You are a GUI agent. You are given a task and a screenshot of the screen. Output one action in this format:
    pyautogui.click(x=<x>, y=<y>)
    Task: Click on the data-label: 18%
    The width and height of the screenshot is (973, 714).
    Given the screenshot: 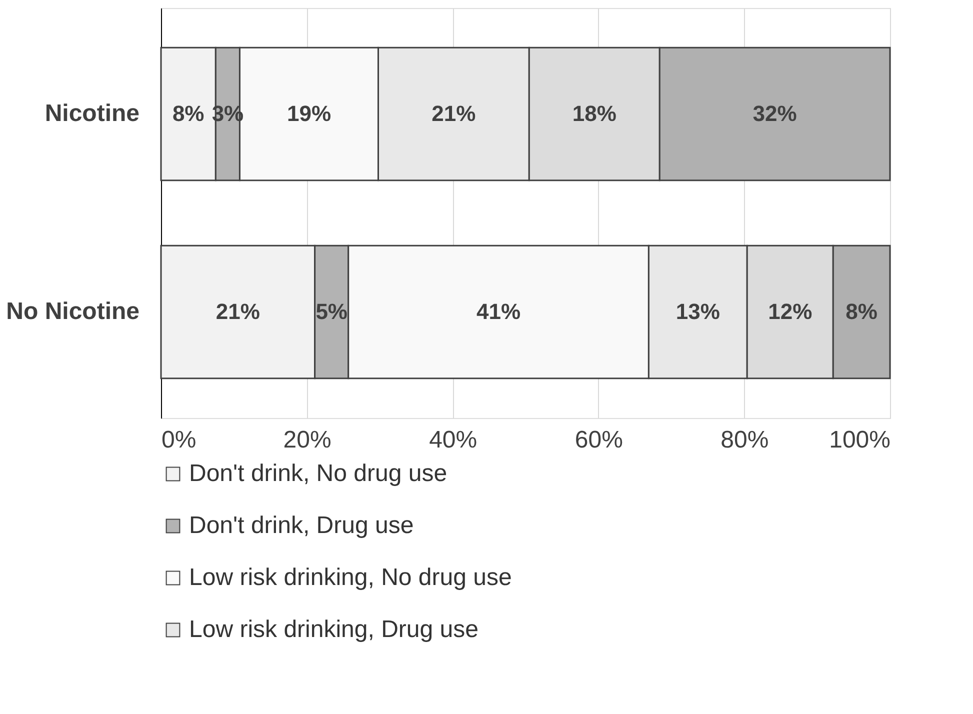 What is the action you would take?
    pyautogui.click(x=594, y=113)
    